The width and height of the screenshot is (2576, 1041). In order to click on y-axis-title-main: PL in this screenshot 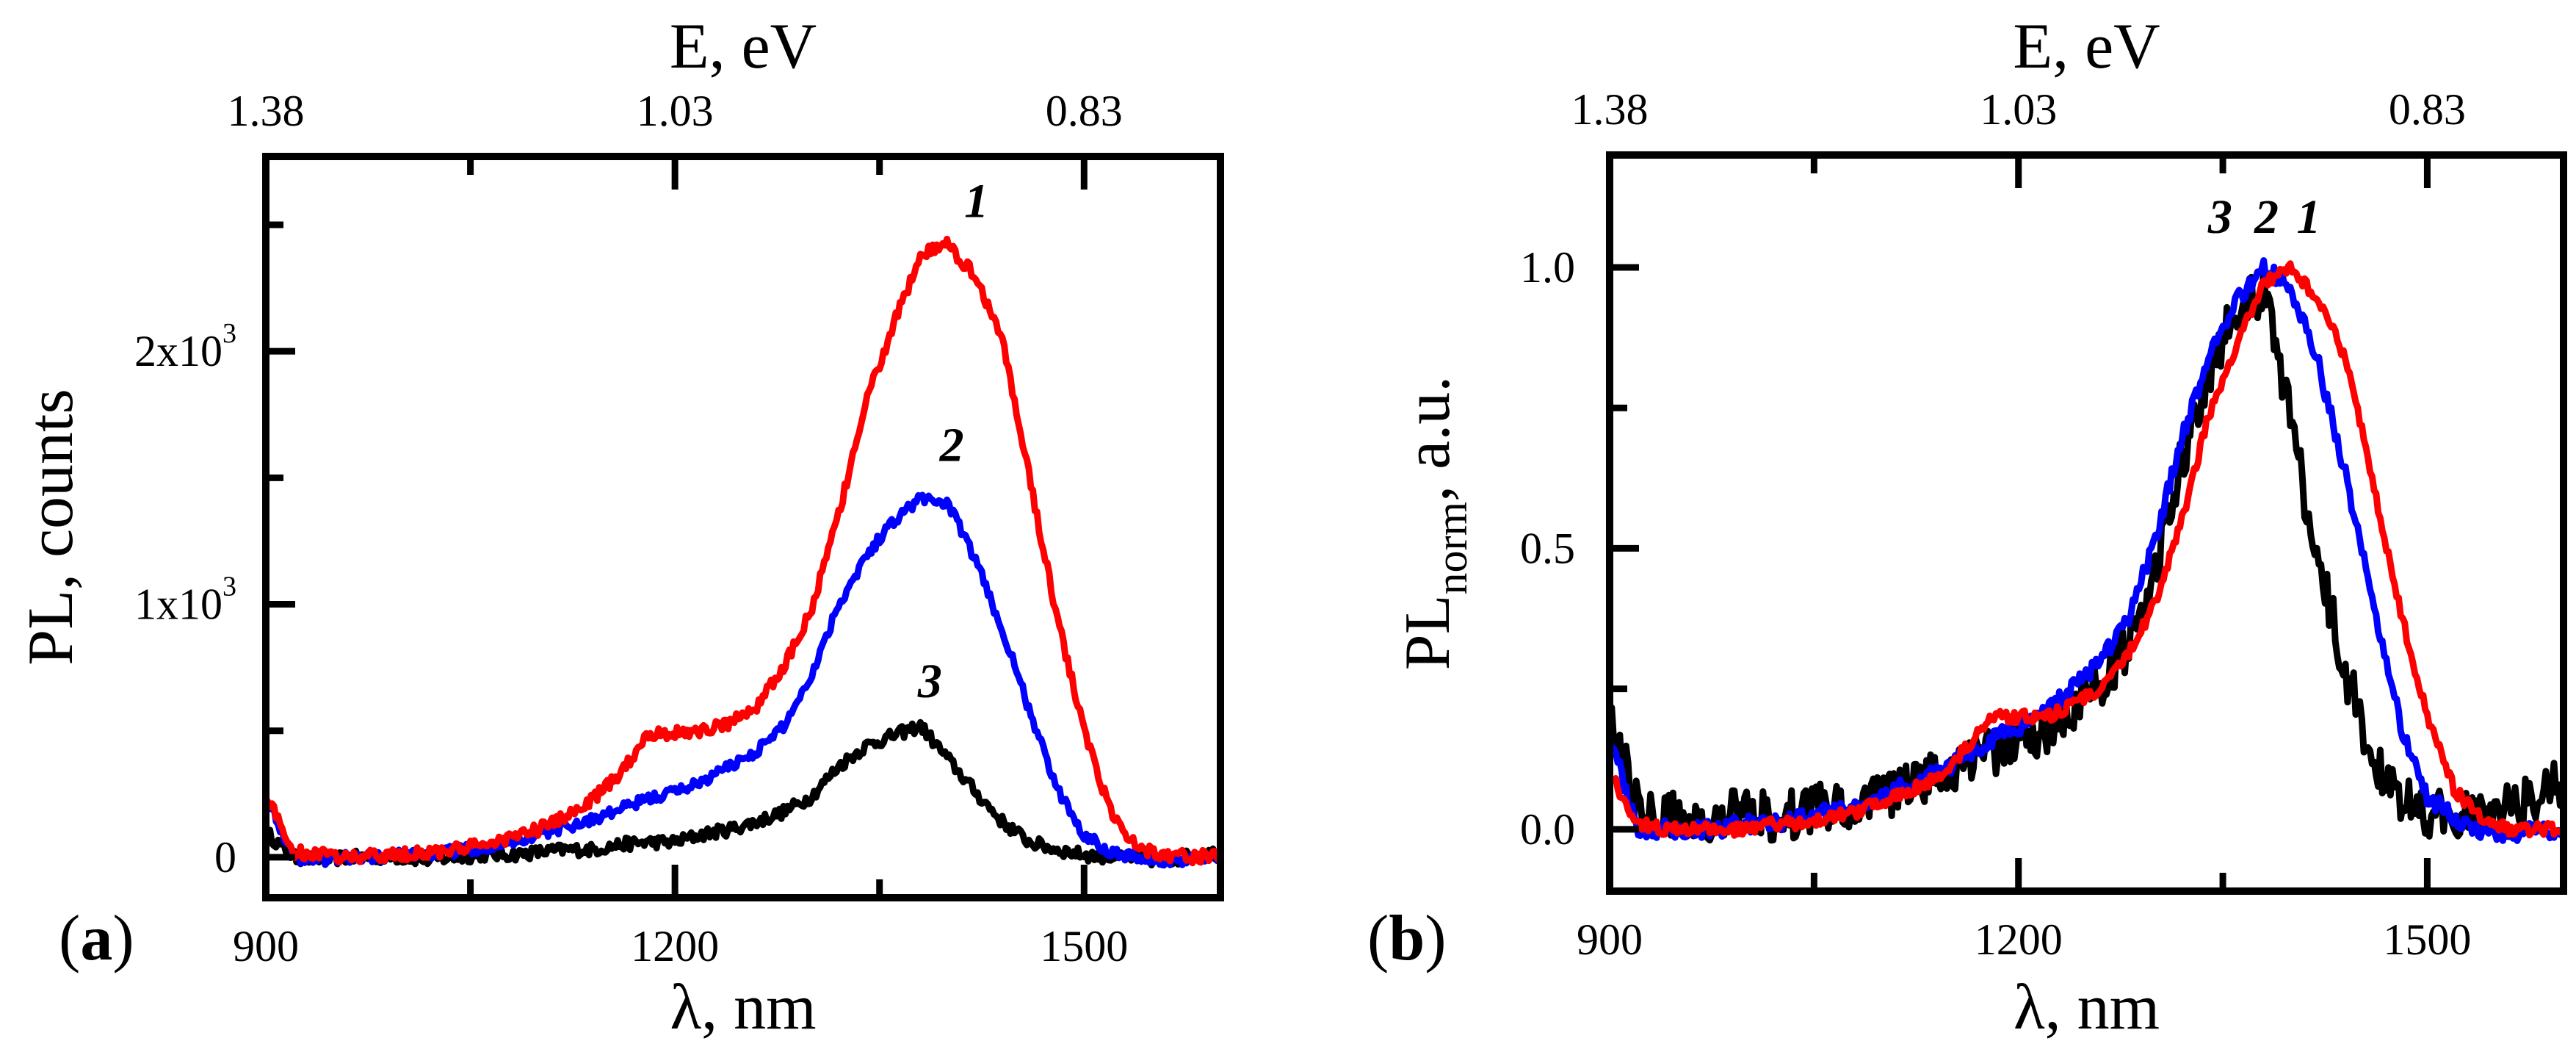, I will do `click(1428, 633)`.